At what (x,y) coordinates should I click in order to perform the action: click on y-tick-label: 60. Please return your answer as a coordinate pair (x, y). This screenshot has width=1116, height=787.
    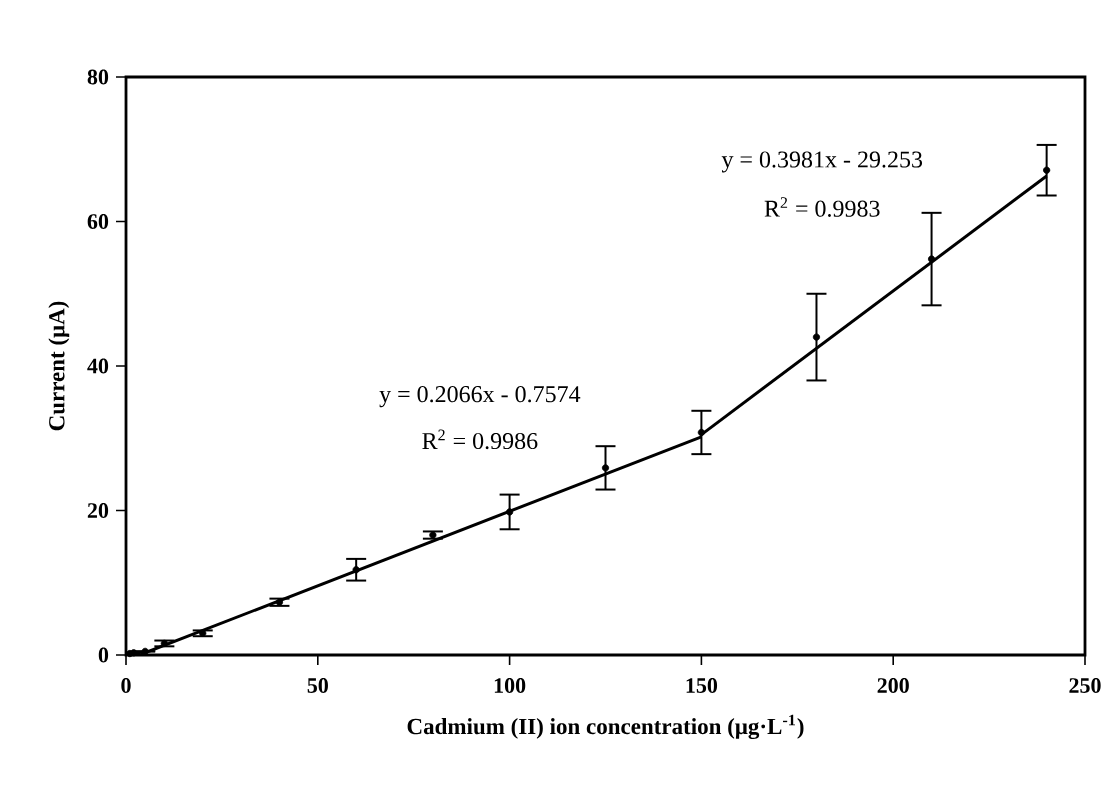
    Looking at the image, I should click on (98, 221).